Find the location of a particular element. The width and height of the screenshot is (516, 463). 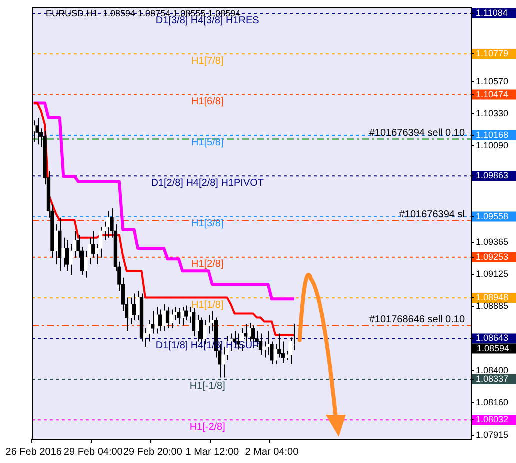

y-tick-label: 1.10570 is located at coordinates (492, 81).